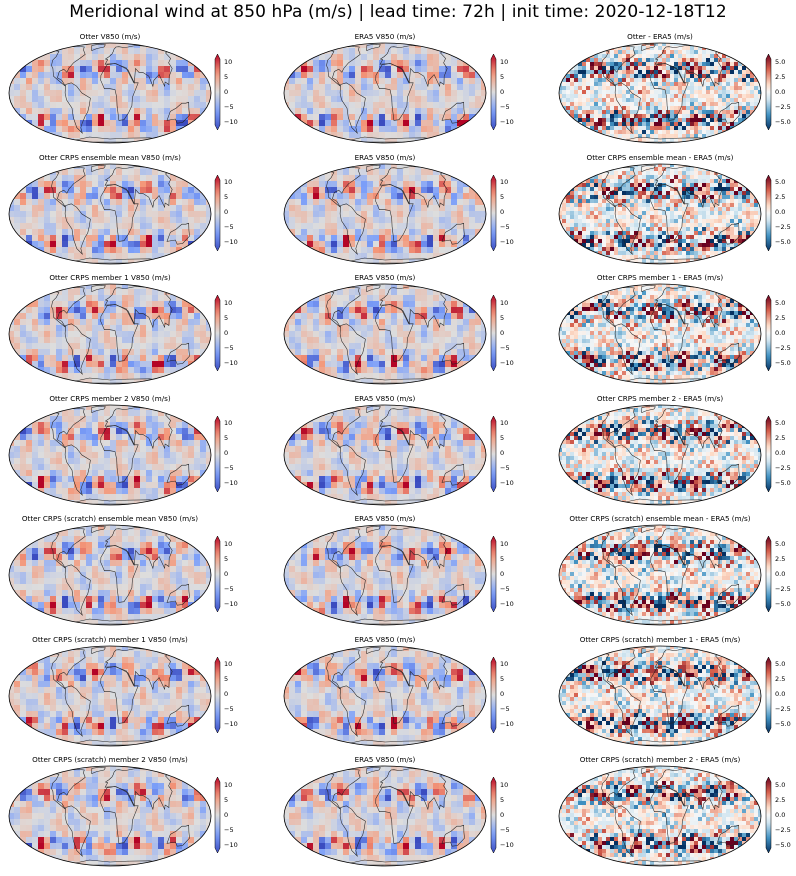 This screenshot has width=796, height=876. Describe the element at coordinates (110, 277) in the screenshot. I see `panel-title: Otter CRPS member 1 V850 (m/s)` at that location.